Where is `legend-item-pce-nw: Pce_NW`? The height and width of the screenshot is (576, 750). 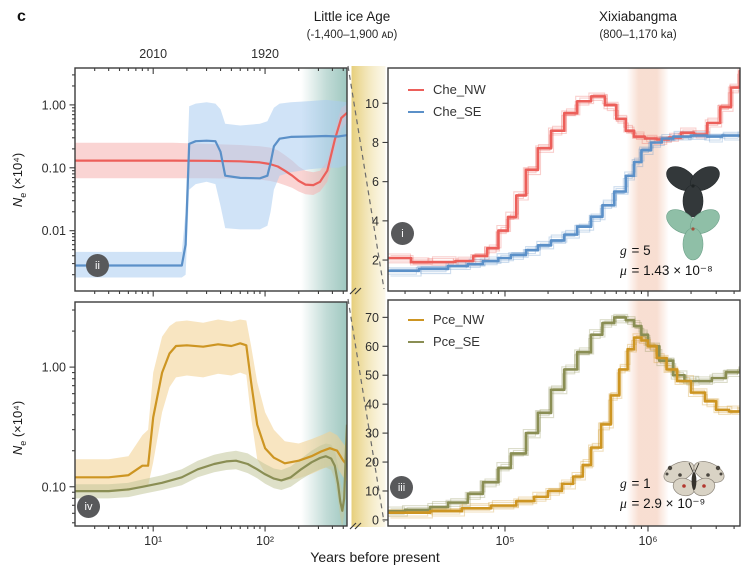 legend-item-pce-nw: Pce_NW is located at coordinates (446, 319).